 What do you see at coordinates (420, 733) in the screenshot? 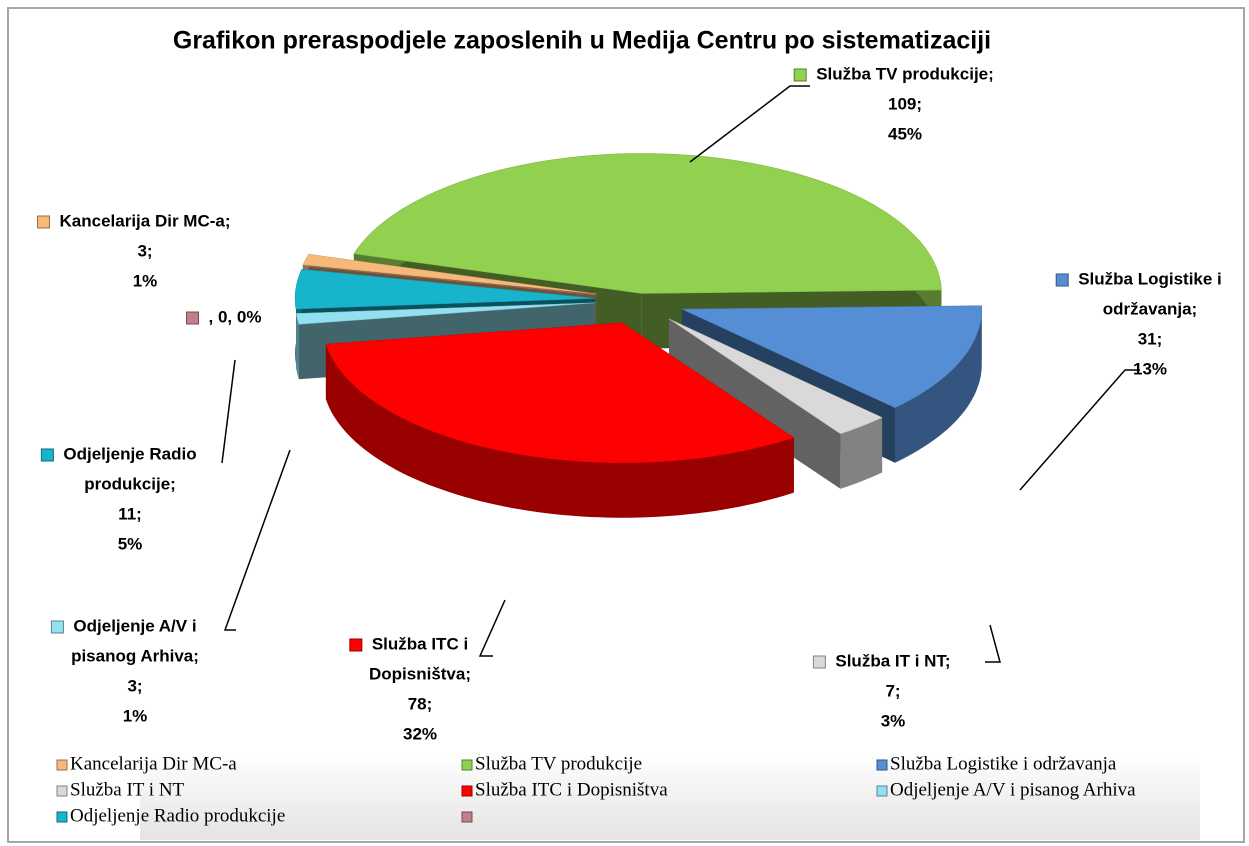
I see `data-label: 32%` at bounding box center [420, 733].